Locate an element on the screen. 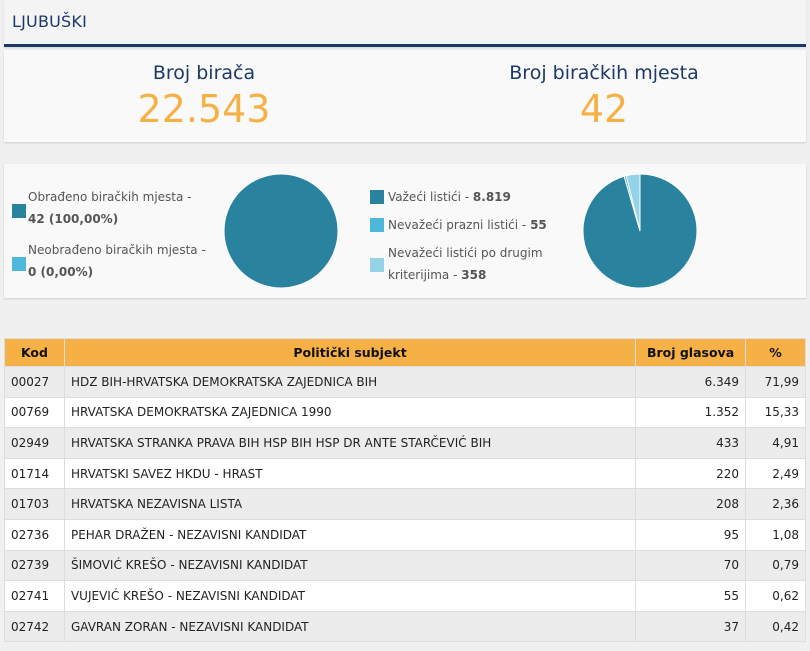 This screenshot has height=651, width=810. cell-party: HRVATSKI SAVEZ HKDU - HRAST is located at coordinates (350, 473).